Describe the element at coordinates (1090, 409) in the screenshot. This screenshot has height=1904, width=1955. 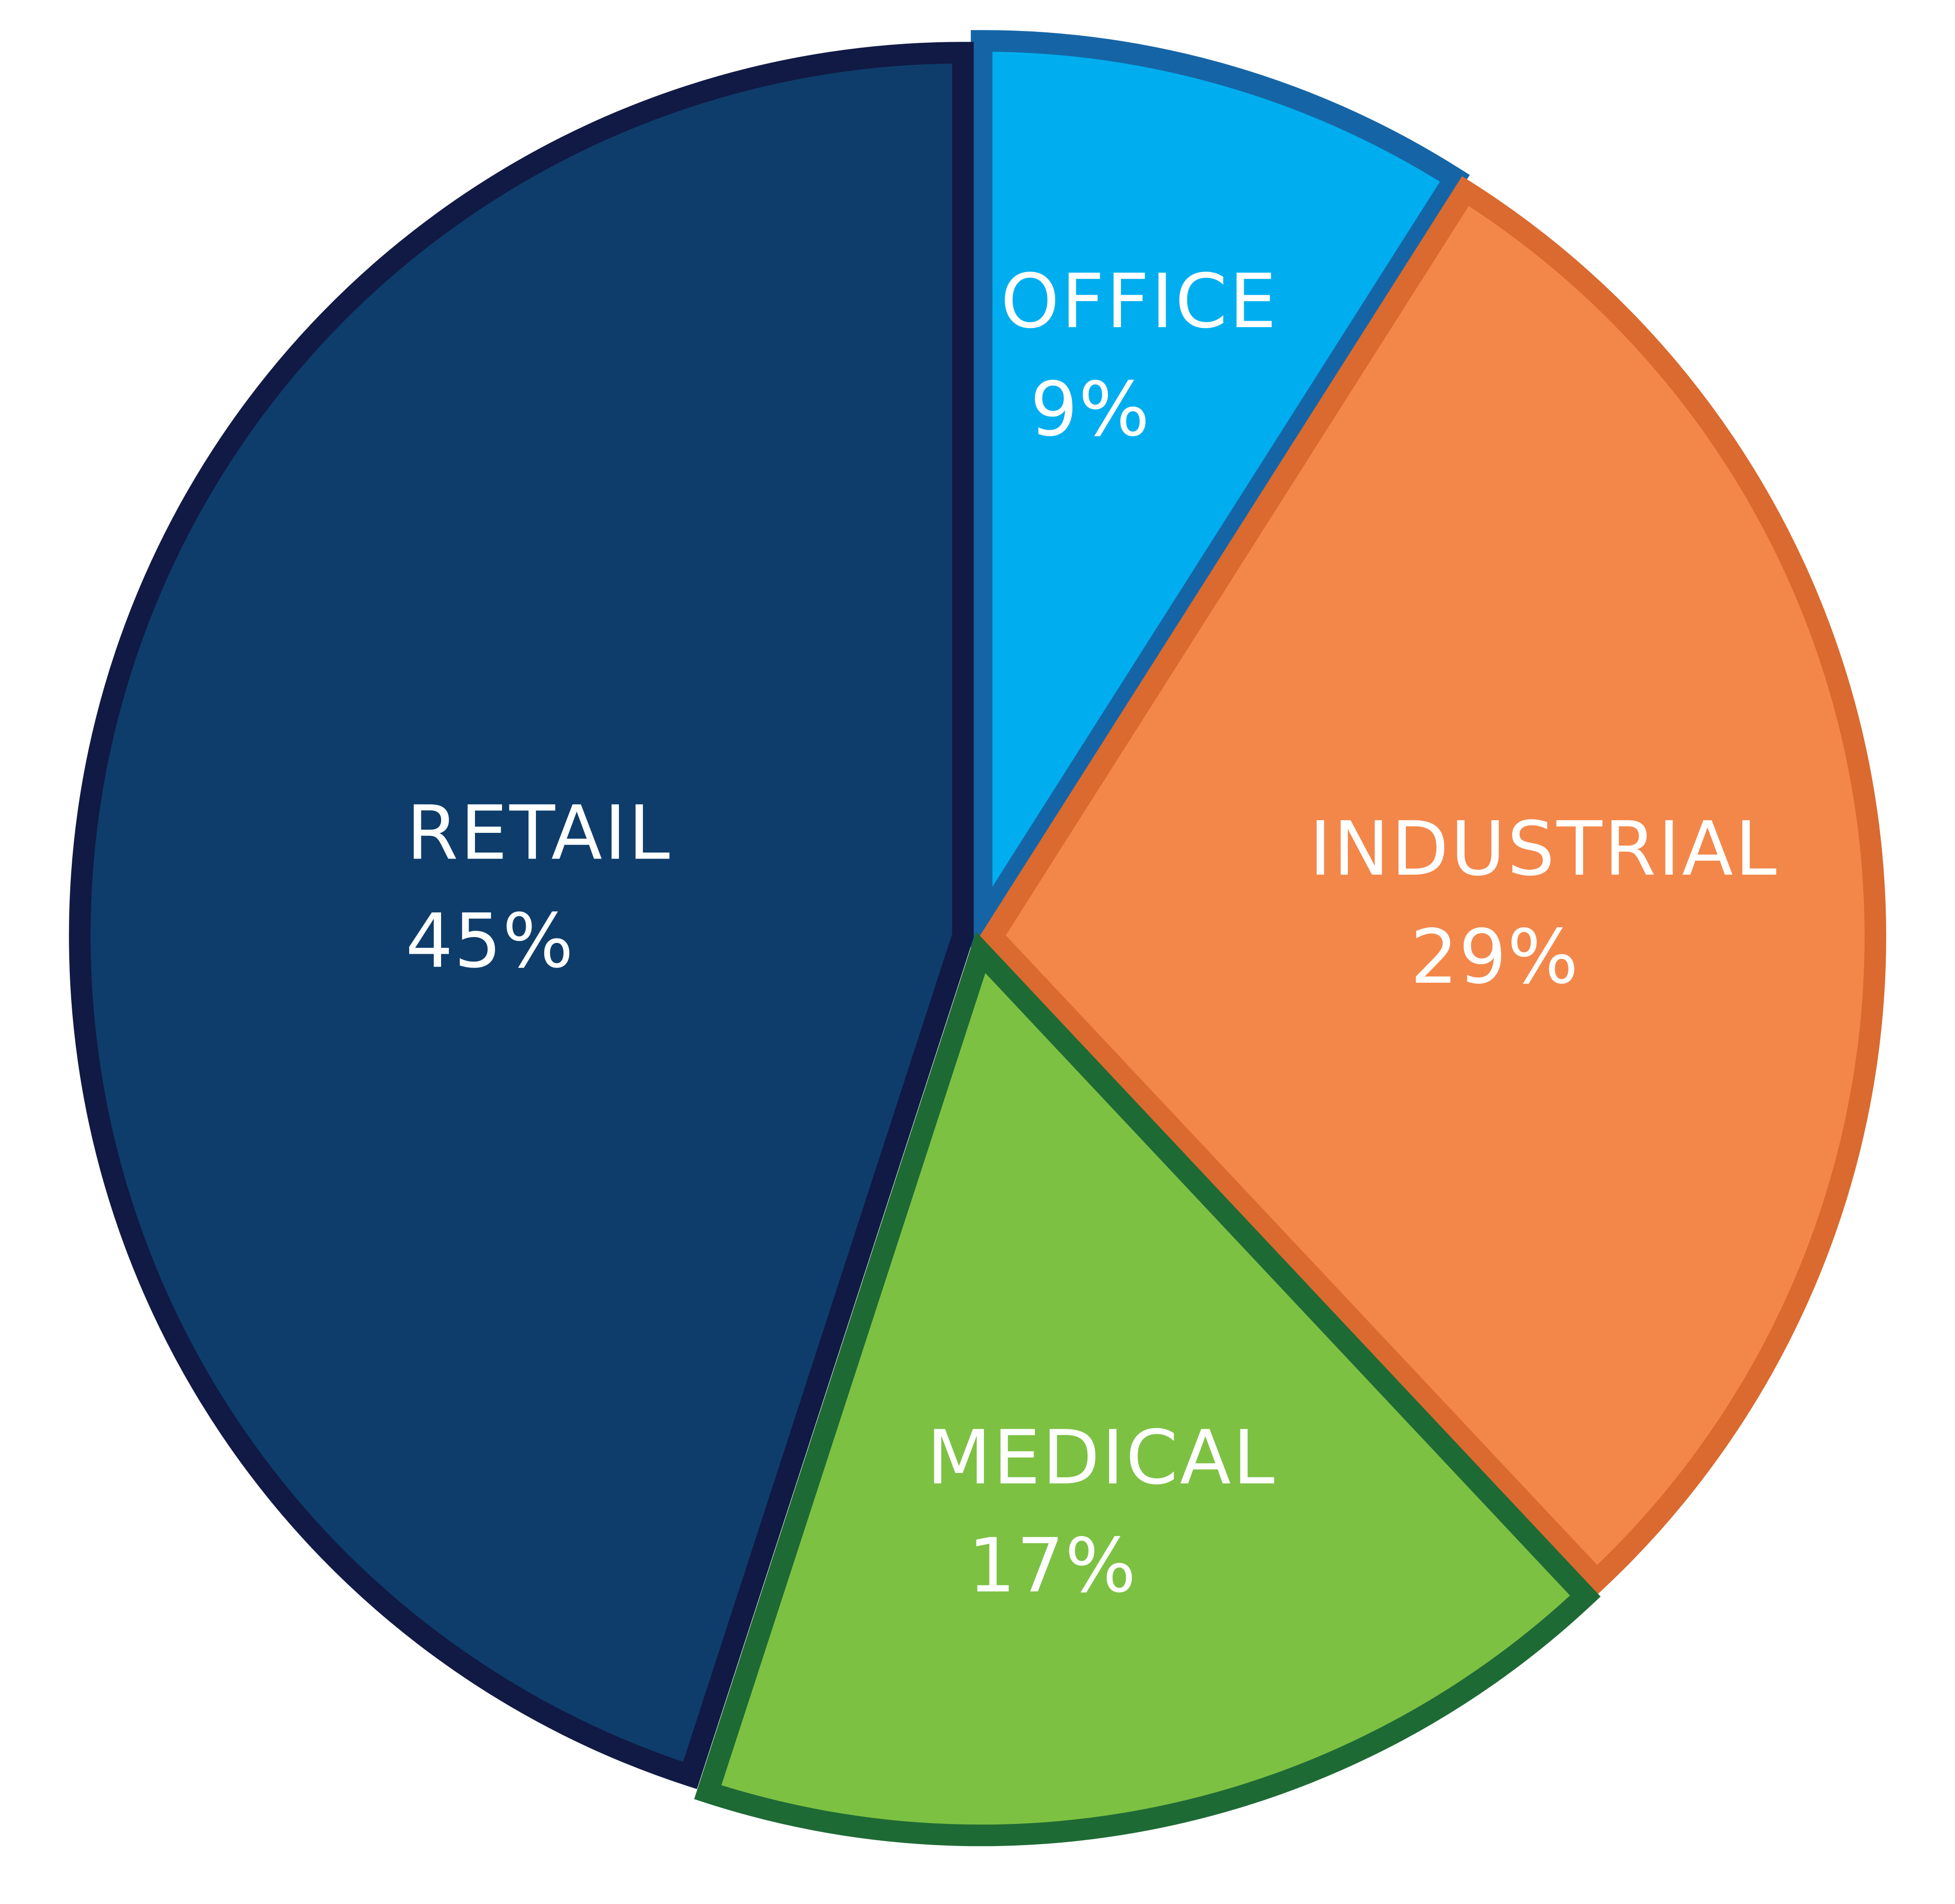
I see `slice-value-office: 9%` at that location.